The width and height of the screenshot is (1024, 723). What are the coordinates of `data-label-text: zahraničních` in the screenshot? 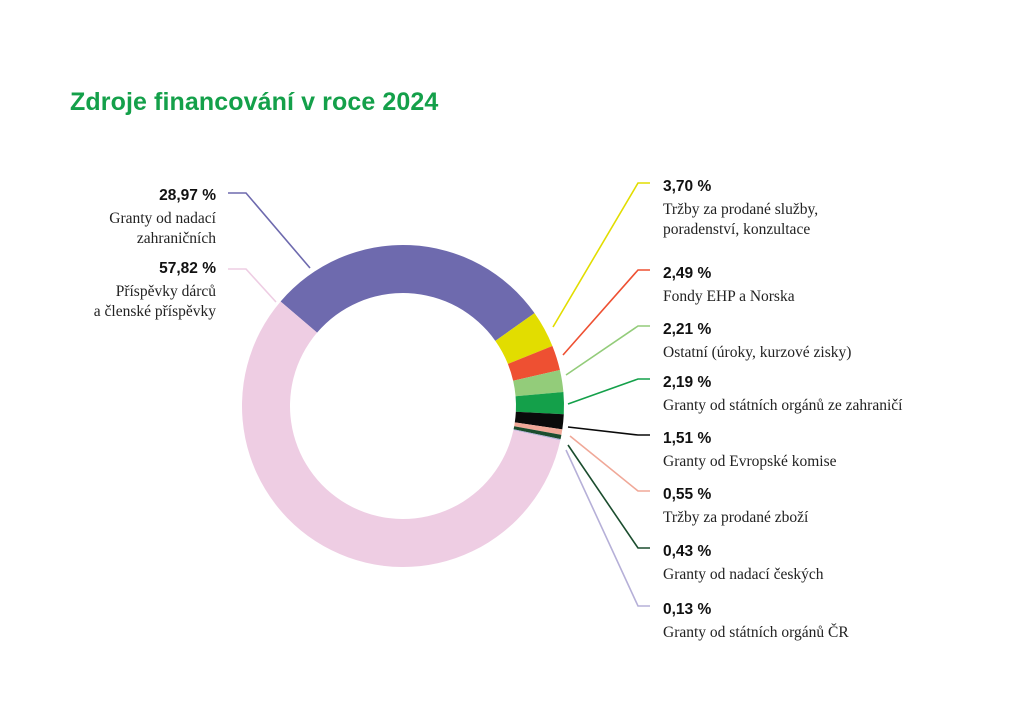 It's located at (176, 238).